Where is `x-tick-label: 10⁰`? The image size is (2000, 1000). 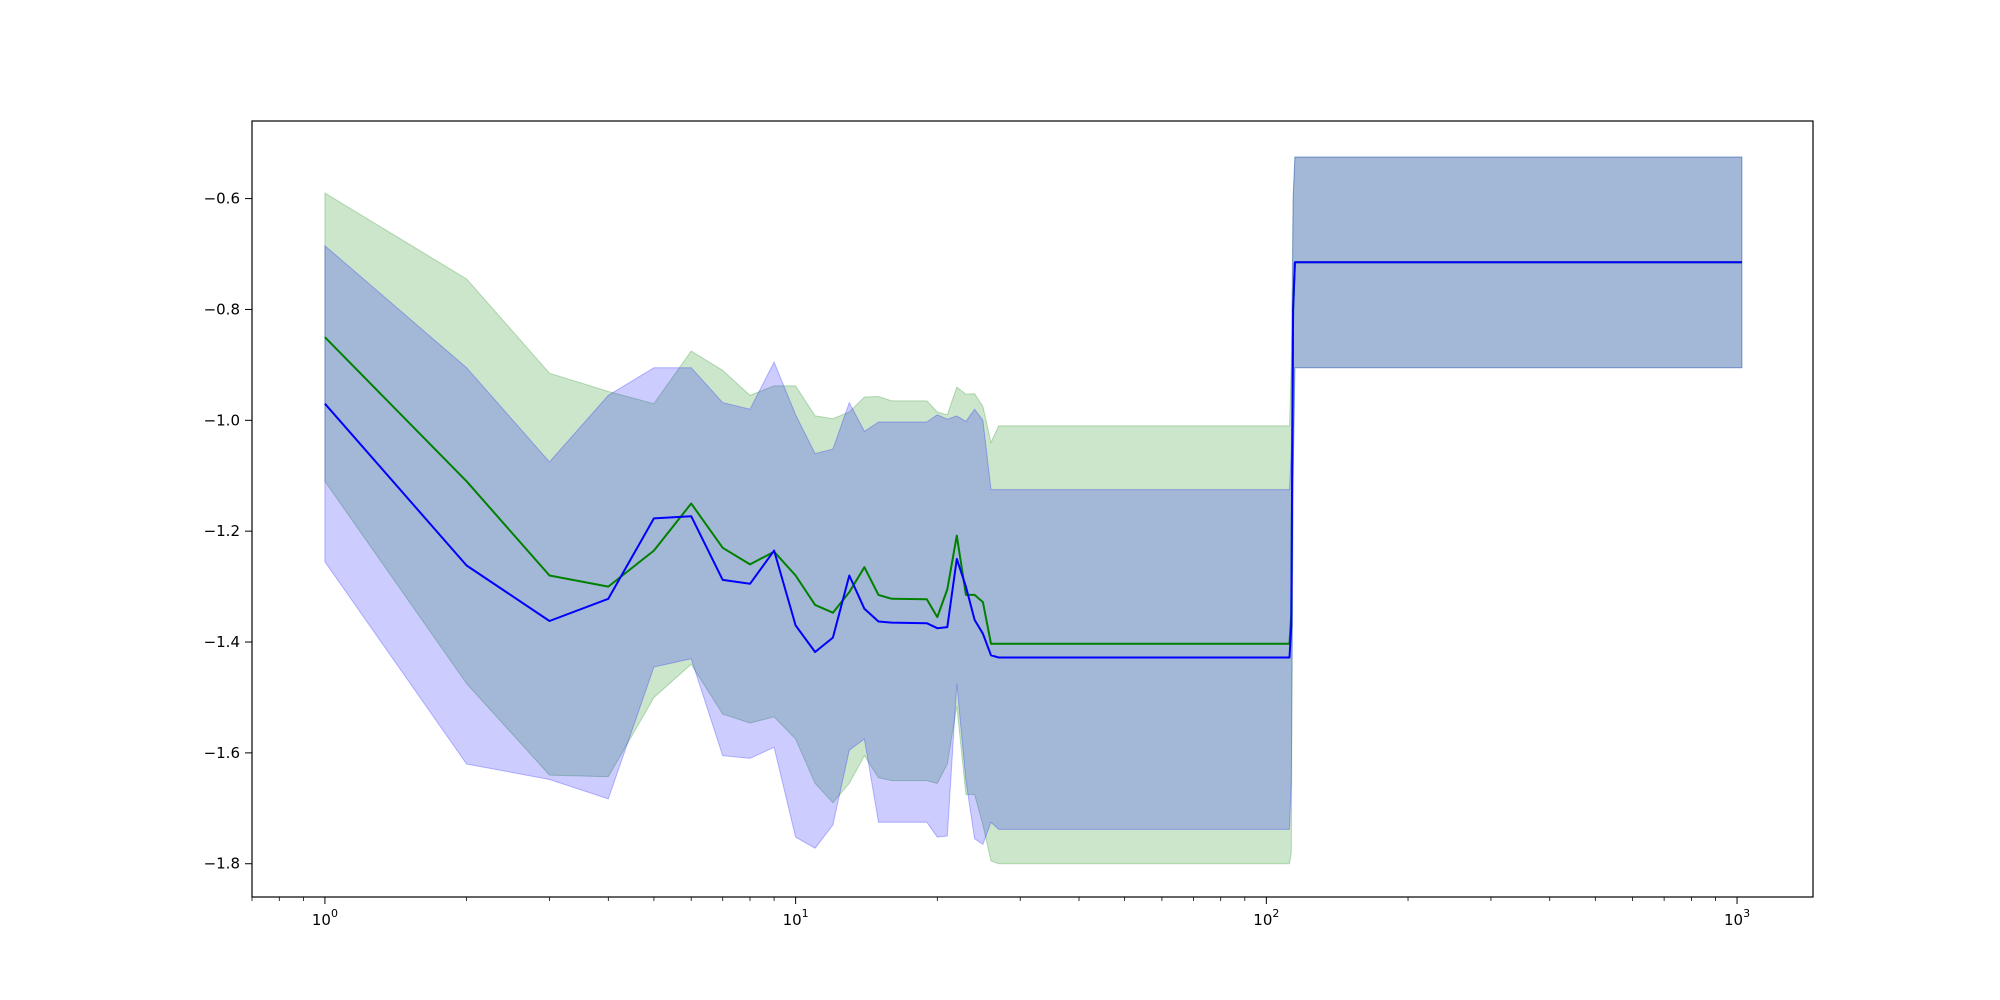 x-tick-label: 10⁰ is located at coordinates (325, 918).